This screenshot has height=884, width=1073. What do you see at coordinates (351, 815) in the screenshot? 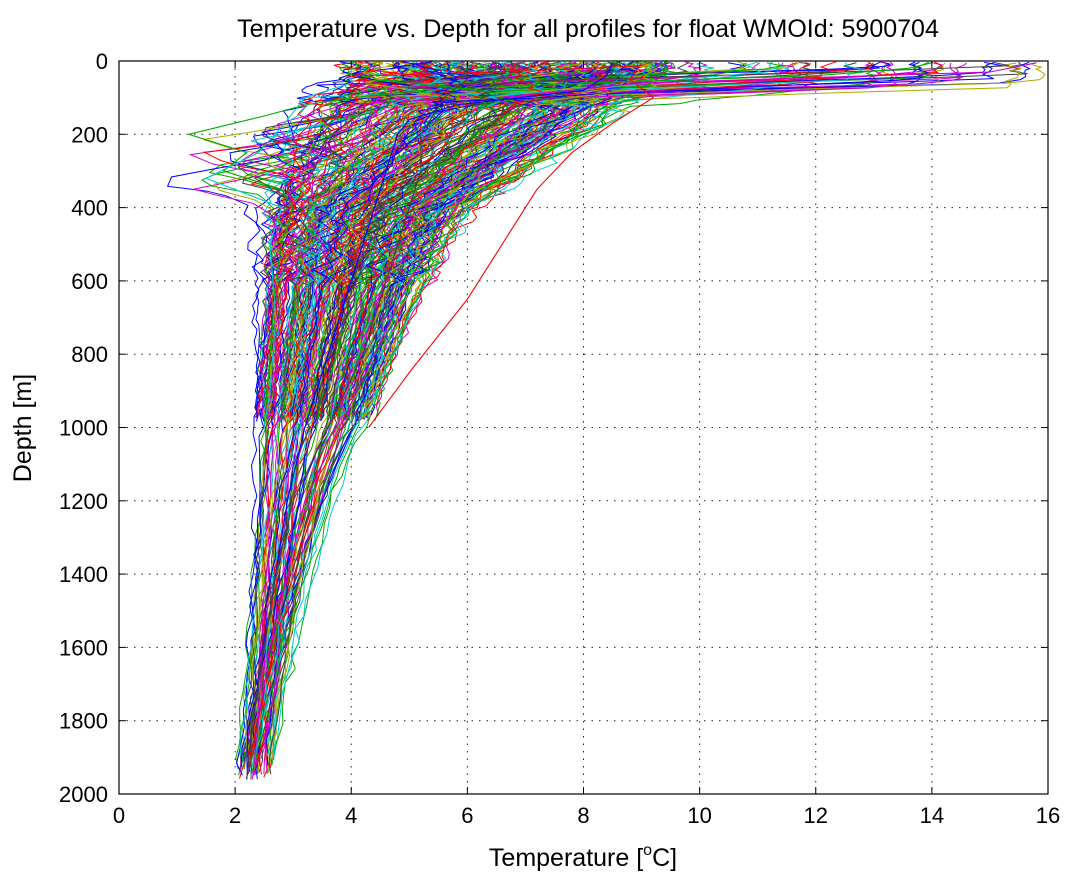
I see `x-tick-label: 4` at bounding box center [351, 815].